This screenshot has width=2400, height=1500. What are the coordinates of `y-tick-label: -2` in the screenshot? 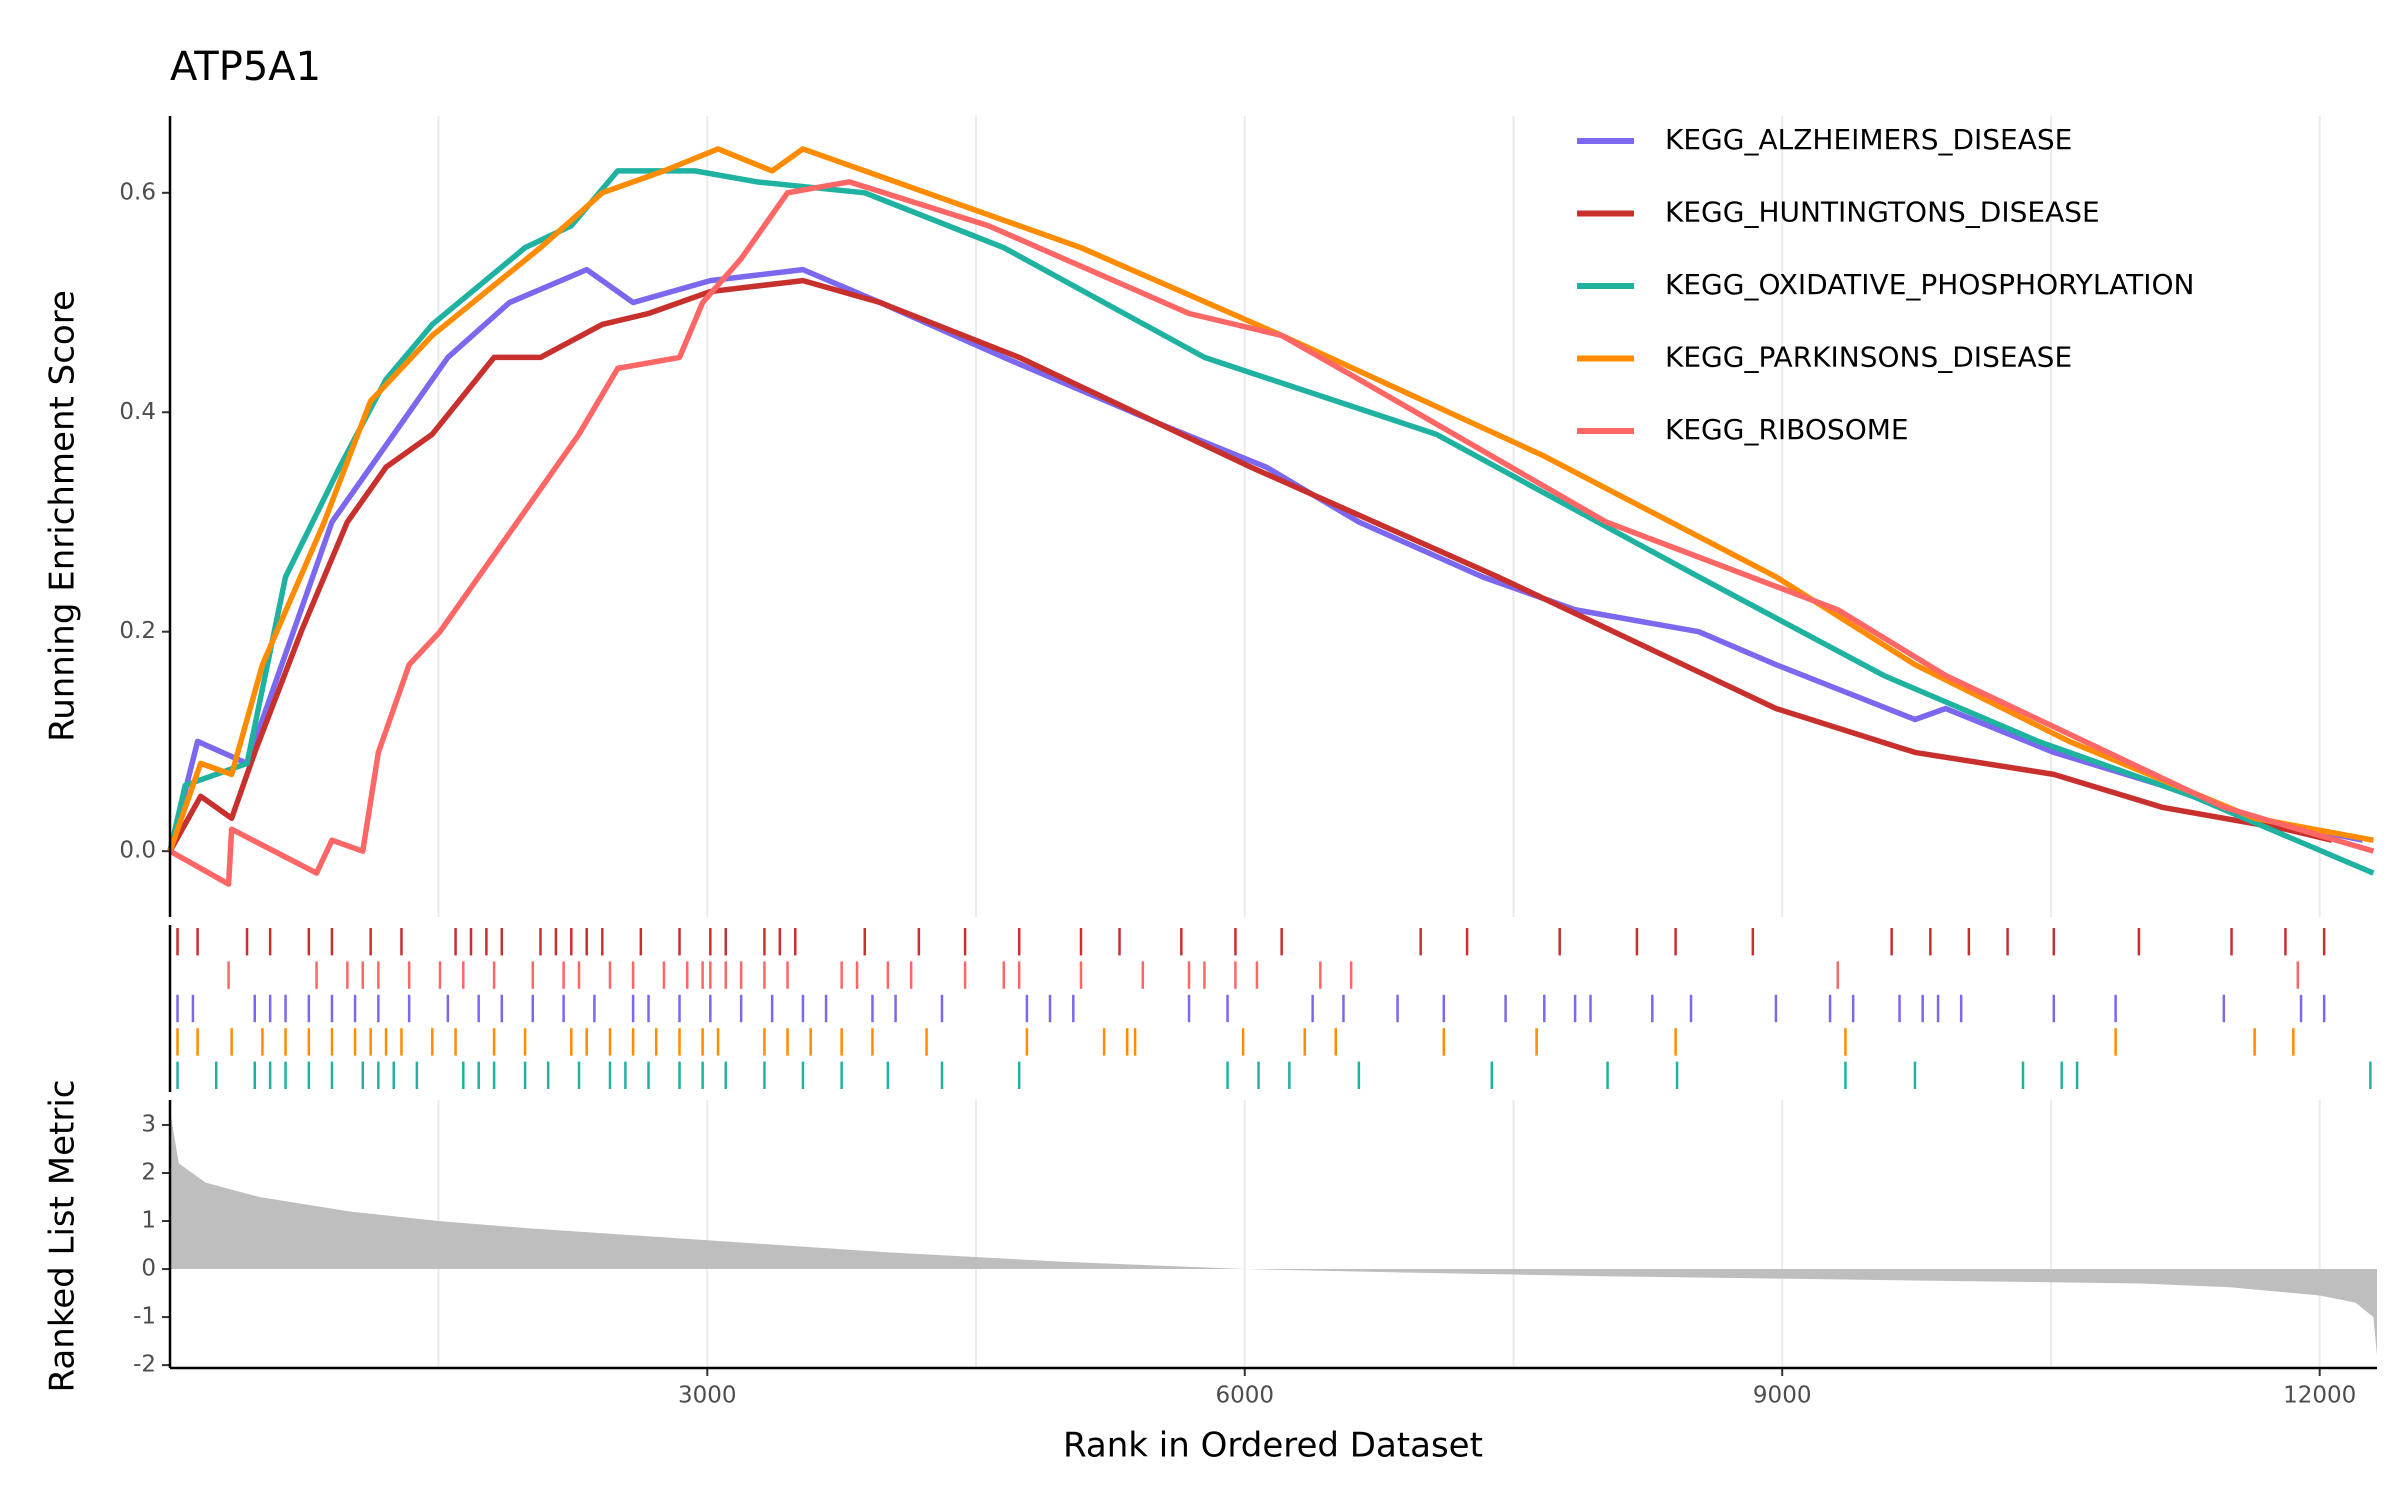 It's located at (144, 1365).